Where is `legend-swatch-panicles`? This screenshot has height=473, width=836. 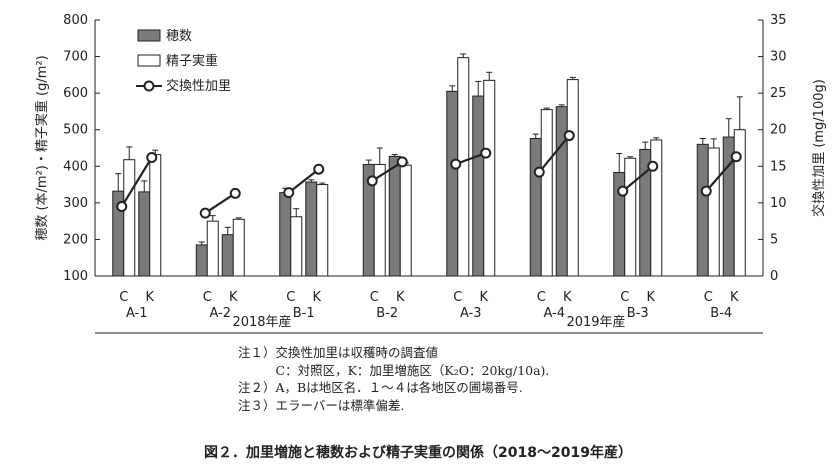
legend-swatch-panicles is located at coordinates (149, 35).